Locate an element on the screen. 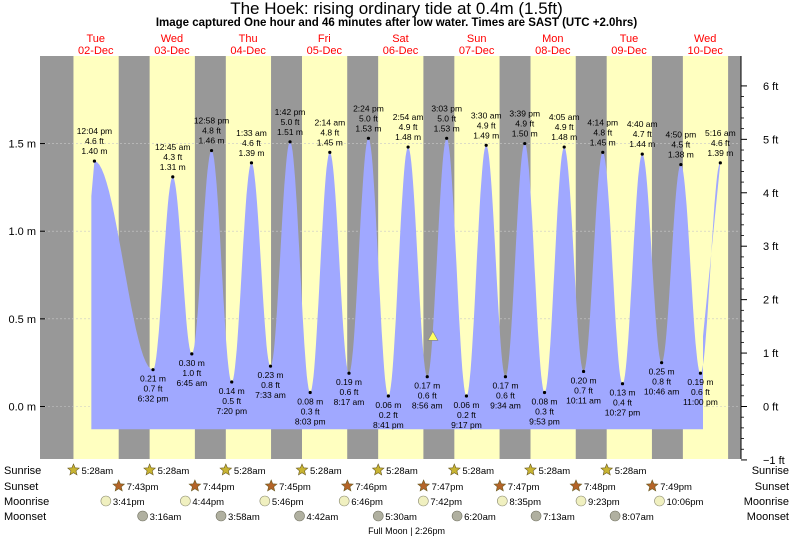  moonrise-time: 8:35pm is located at coordinates (525, 502).